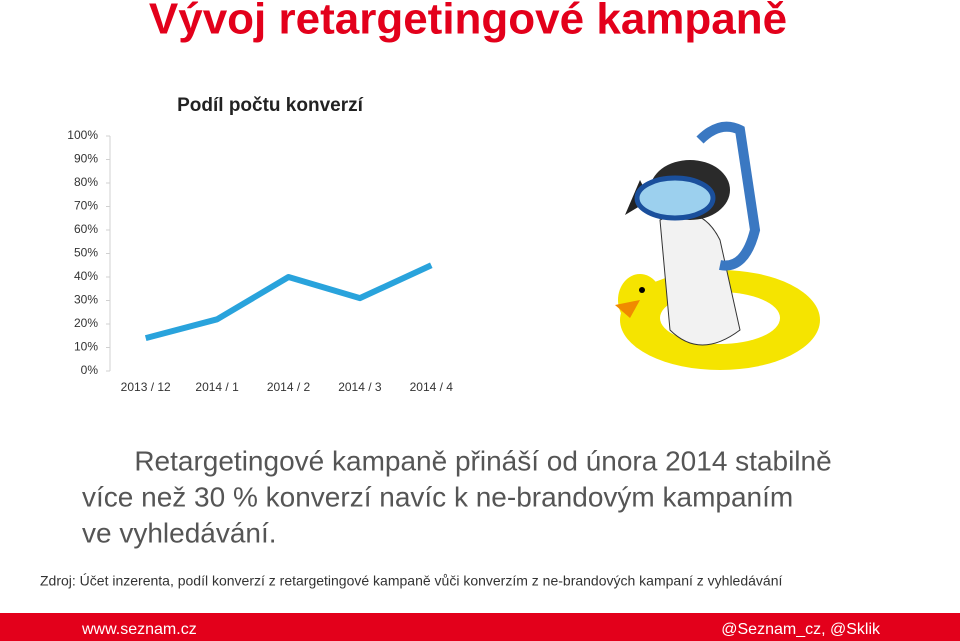  What do you see at coordinates (270, 105) in the screenshot?
I see `chart-title: Podíl počtu konverzí` at bounding box center [270, 105].